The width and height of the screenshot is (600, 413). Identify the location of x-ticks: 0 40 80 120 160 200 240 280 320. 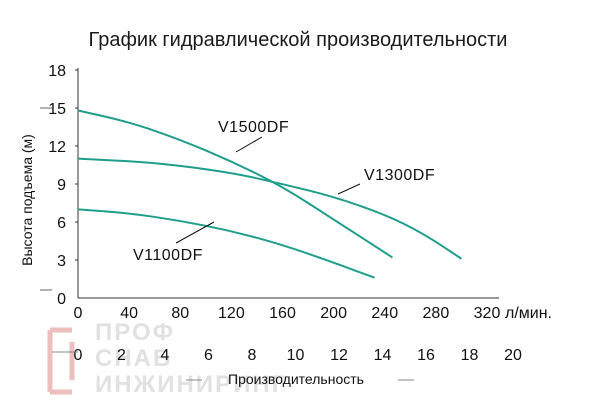
(287, 313).